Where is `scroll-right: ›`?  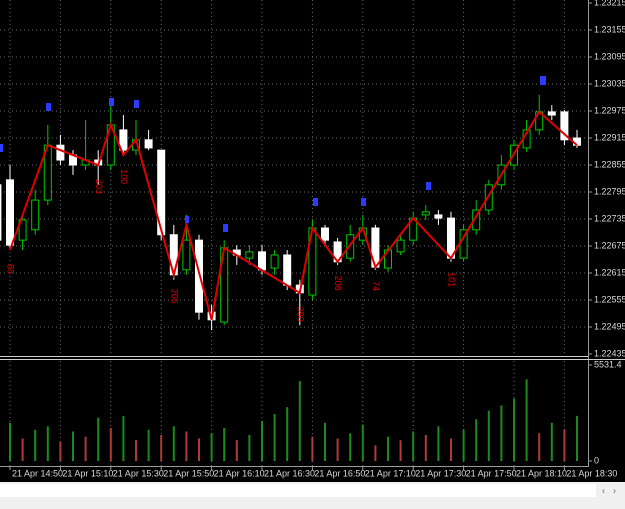 scroll-right: › is located at coordinates (614, 490).